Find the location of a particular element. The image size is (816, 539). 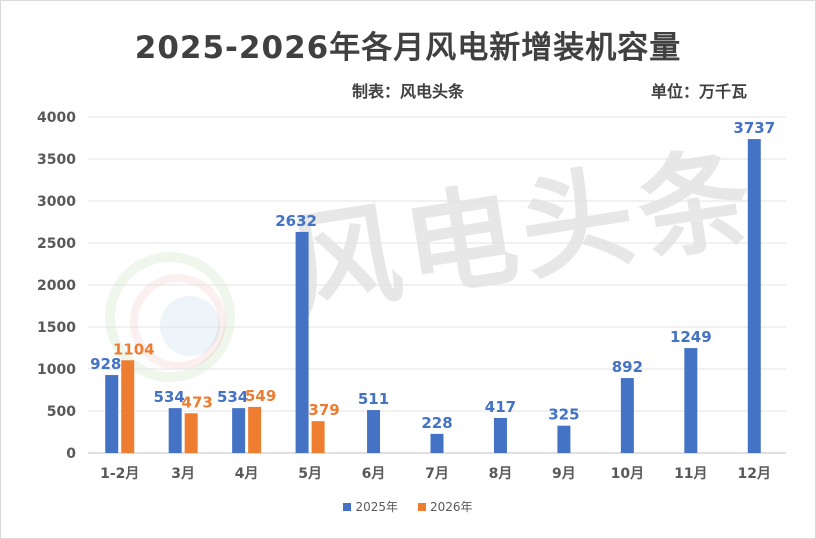

y-tick-label: 2500 is located at coordinates (56, 244).